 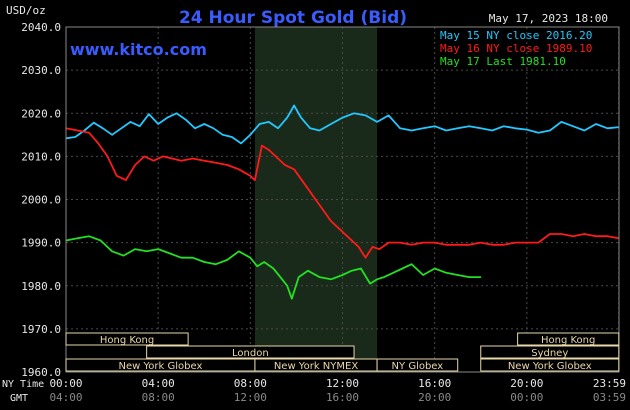 What do you see at coordinates (548, 18) in the screenshot?
I see `timestamp: May 17, 2023 18:00` at bounding box center [548, 18].